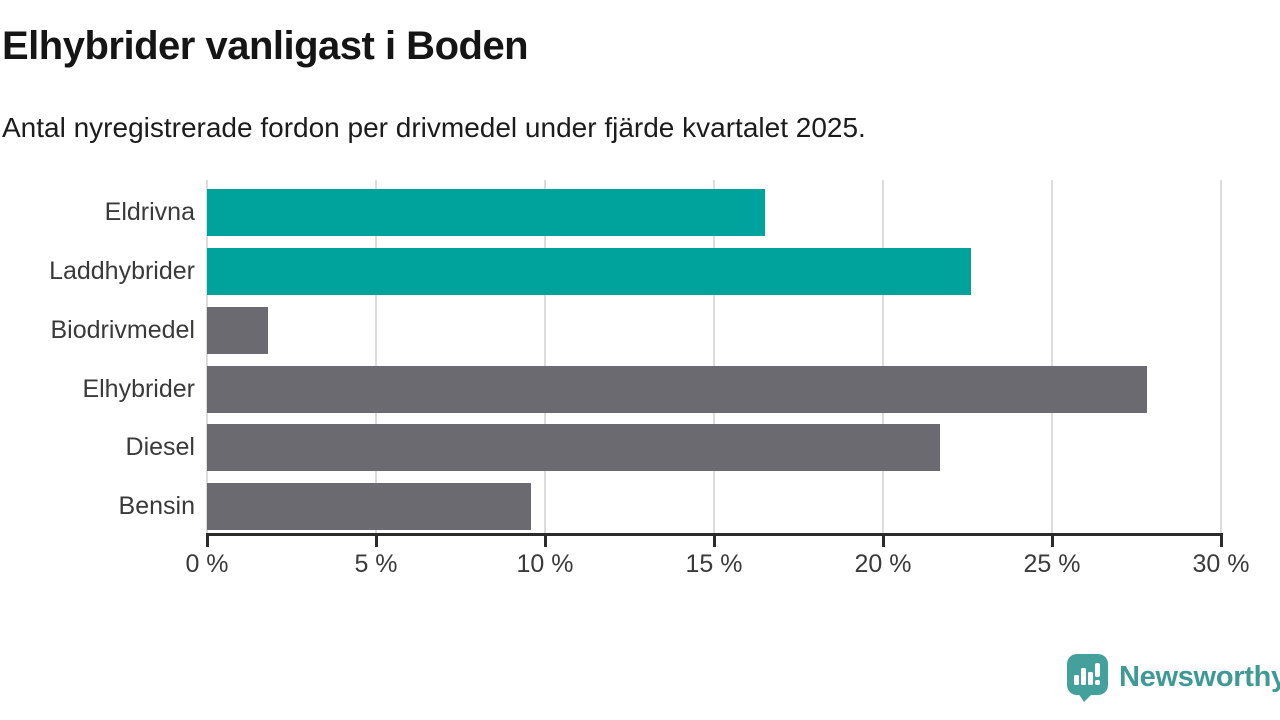 This screenshot has height=720, width=1280. Describe the element at coordinates (122, 329) in the screenshot. I see `category-label: Biodrivmedel` at that location.